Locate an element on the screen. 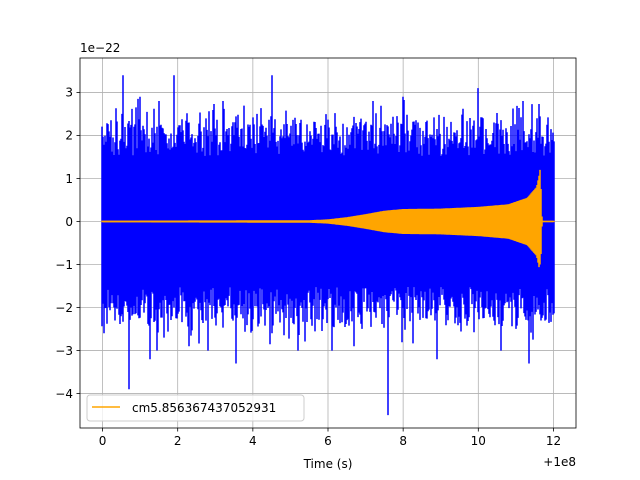  legend-box is located at coordinates (195, 408).